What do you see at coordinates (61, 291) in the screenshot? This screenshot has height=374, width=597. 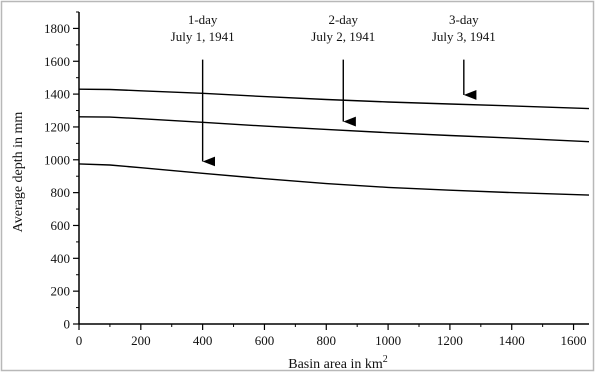 I see `y-tick-label: 200` at bounding box center [61, 291].